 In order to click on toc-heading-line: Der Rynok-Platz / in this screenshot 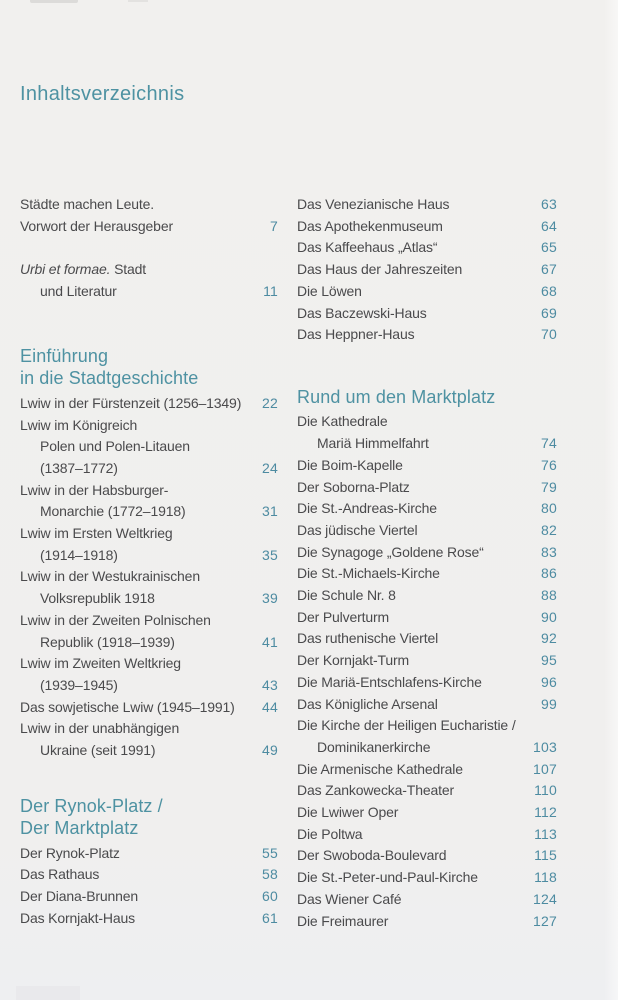, I will do `click(91, 805)`.